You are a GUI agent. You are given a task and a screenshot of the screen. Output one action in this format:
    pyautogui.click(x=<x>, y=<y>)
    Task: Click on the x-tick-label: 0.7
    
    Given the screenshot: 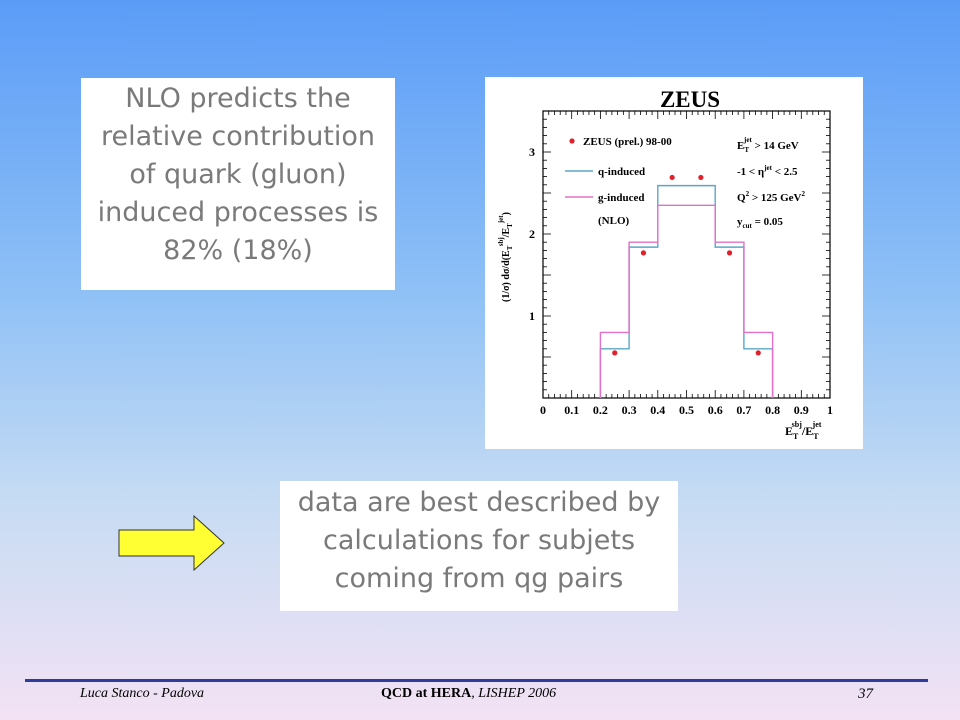 What is the action you would take?
    pyautogui.click(x=743, y=410)
    